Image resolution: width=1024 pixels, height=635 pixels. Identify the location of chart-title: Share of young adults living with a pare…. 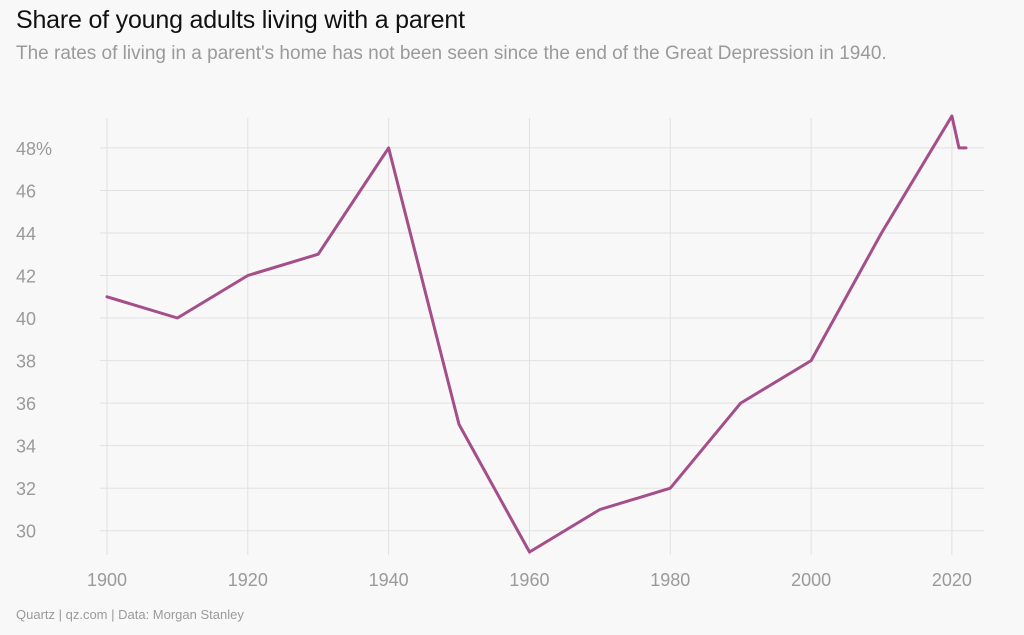
(240, 20).